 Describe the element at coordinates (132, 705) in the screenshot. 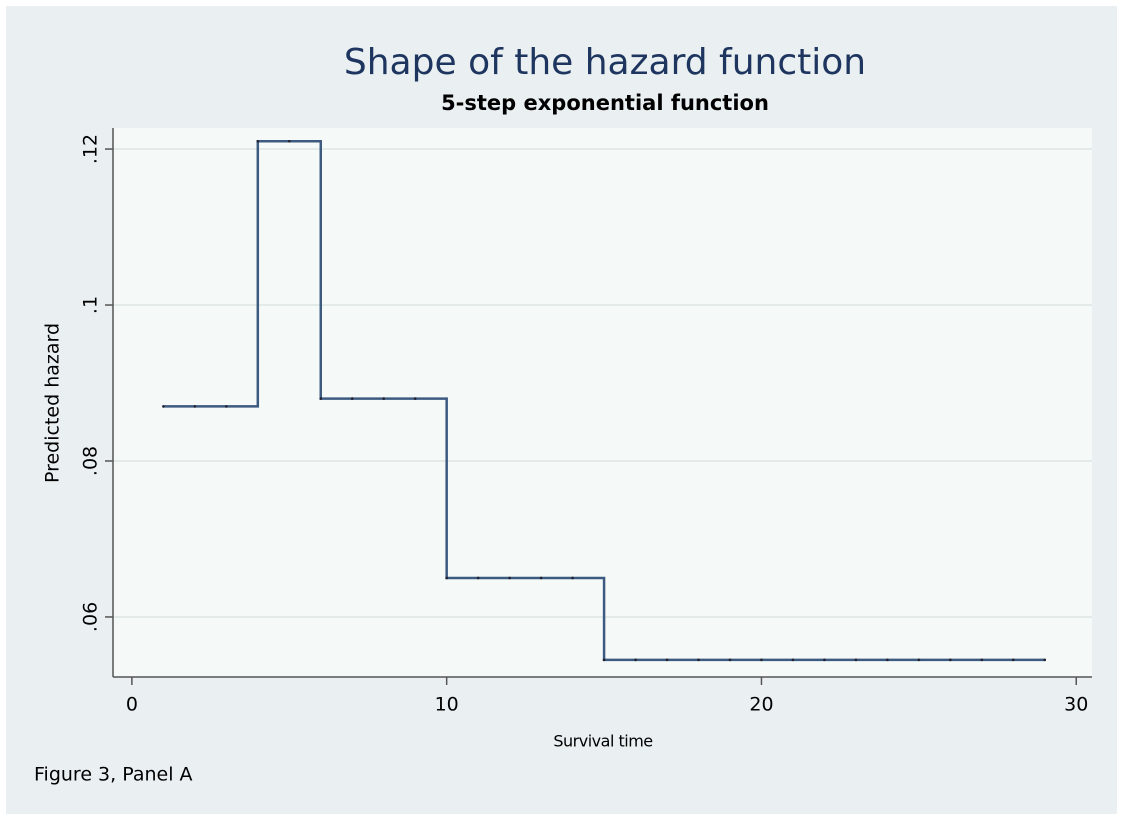

I see `x-tick-label: 0` at that location.